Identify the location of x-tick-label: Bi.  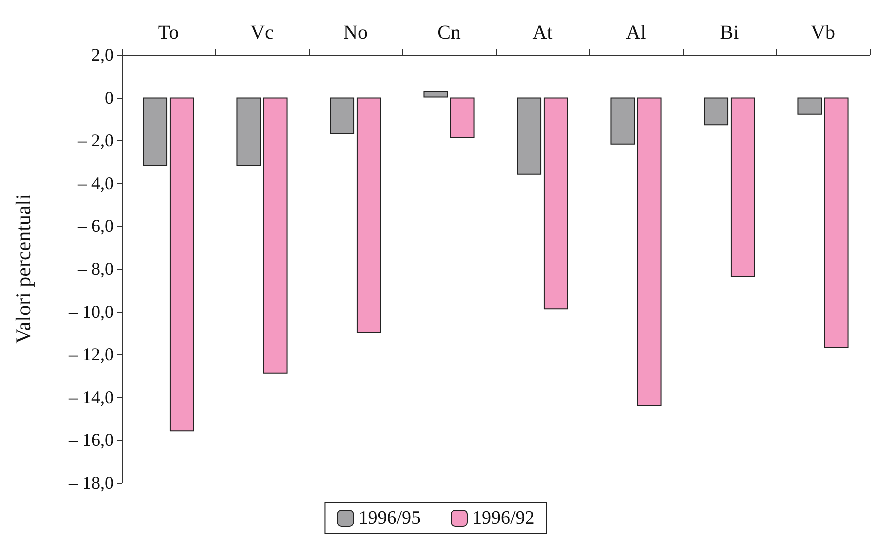
(730, 33).